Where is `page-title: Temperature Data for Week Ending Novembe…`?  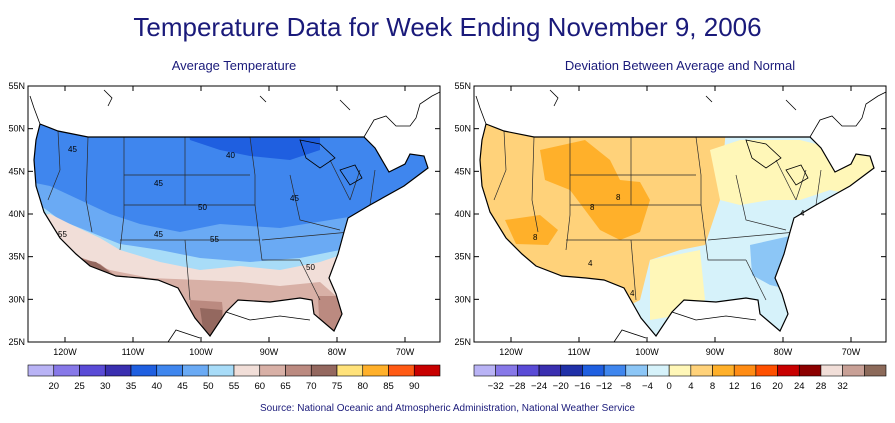
page-title: Temperature Data for Week Ending Novembe… is located at coordinates (447, 27).